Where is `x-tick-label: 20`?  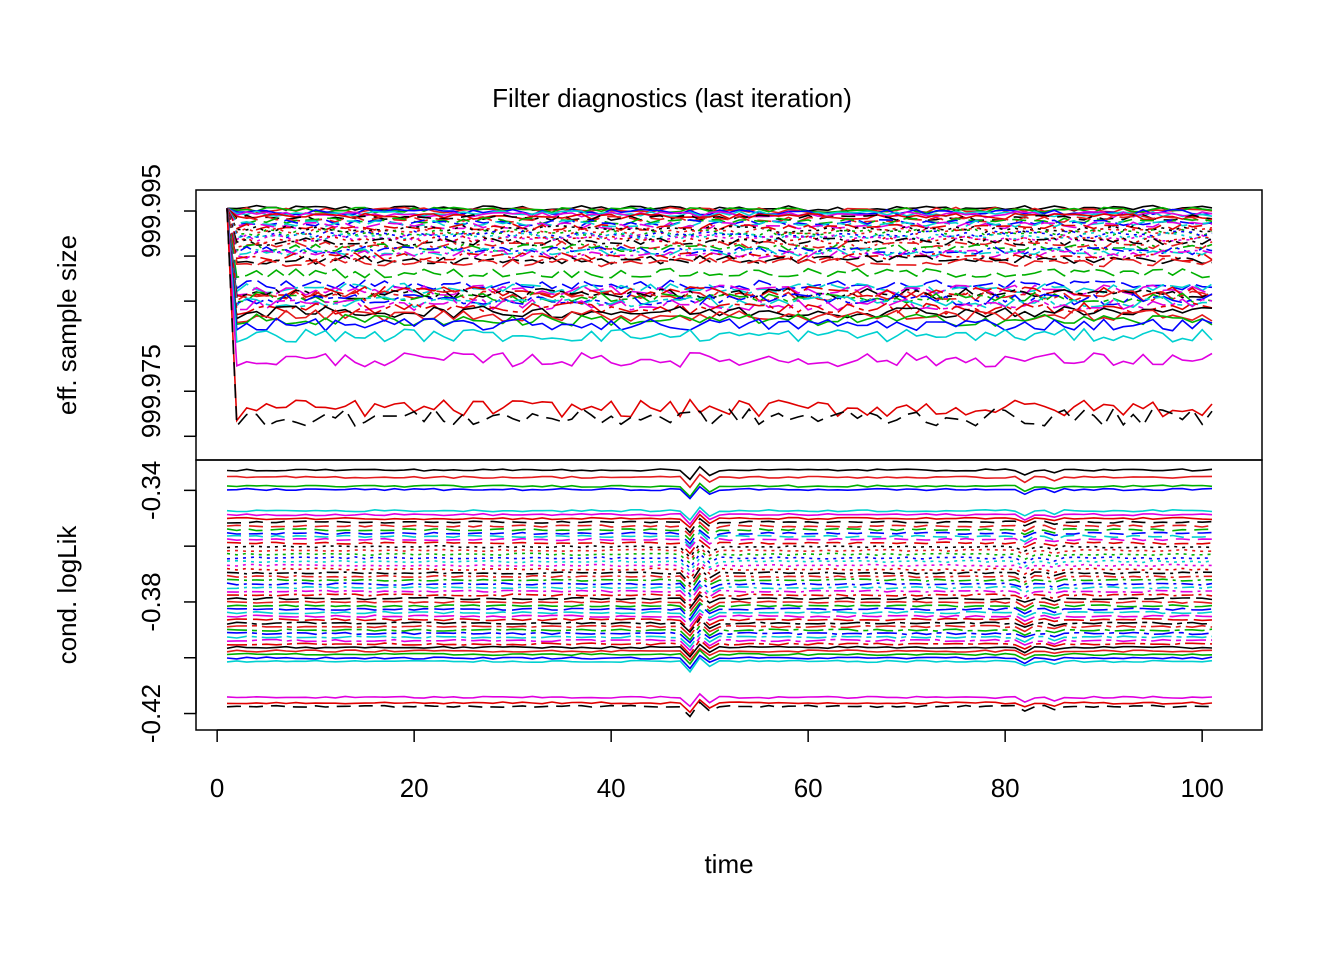 x-tick-label: 20 is located at coordinates (414, 788).